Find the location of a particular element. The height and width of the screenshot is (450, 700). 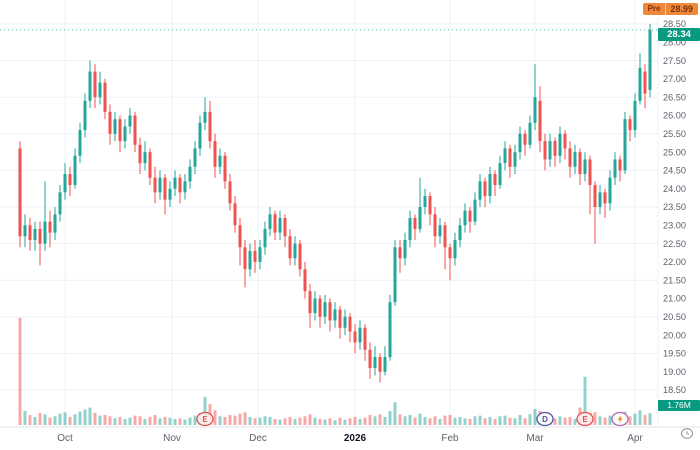

flash-event-marker-icon is located at coordinates (620, 419).